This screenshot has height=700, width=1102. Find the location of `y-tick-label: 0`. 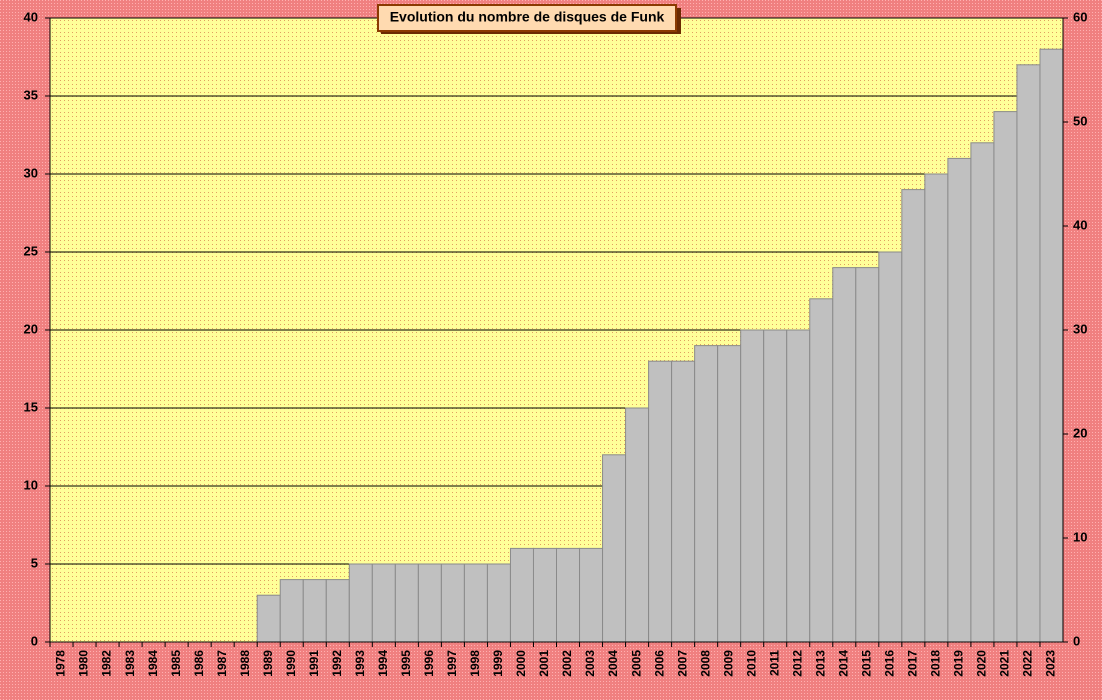

y-tick-label: 0 is located at coordinates (34, 640).